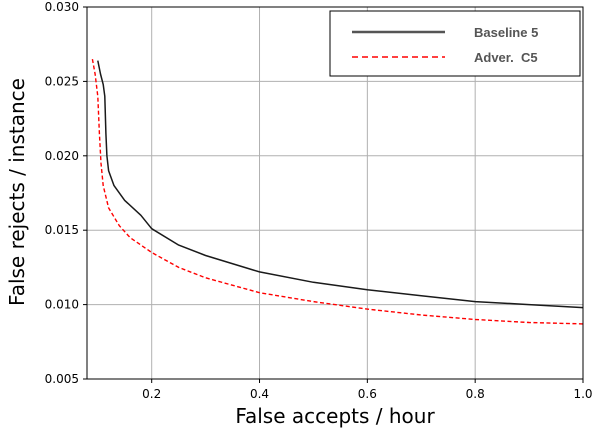 This screenshot has height=432, width=595. Describe the element at coordinates (62, 156) in the screenshot. I see `y-tick-label: 0.020` at that location.